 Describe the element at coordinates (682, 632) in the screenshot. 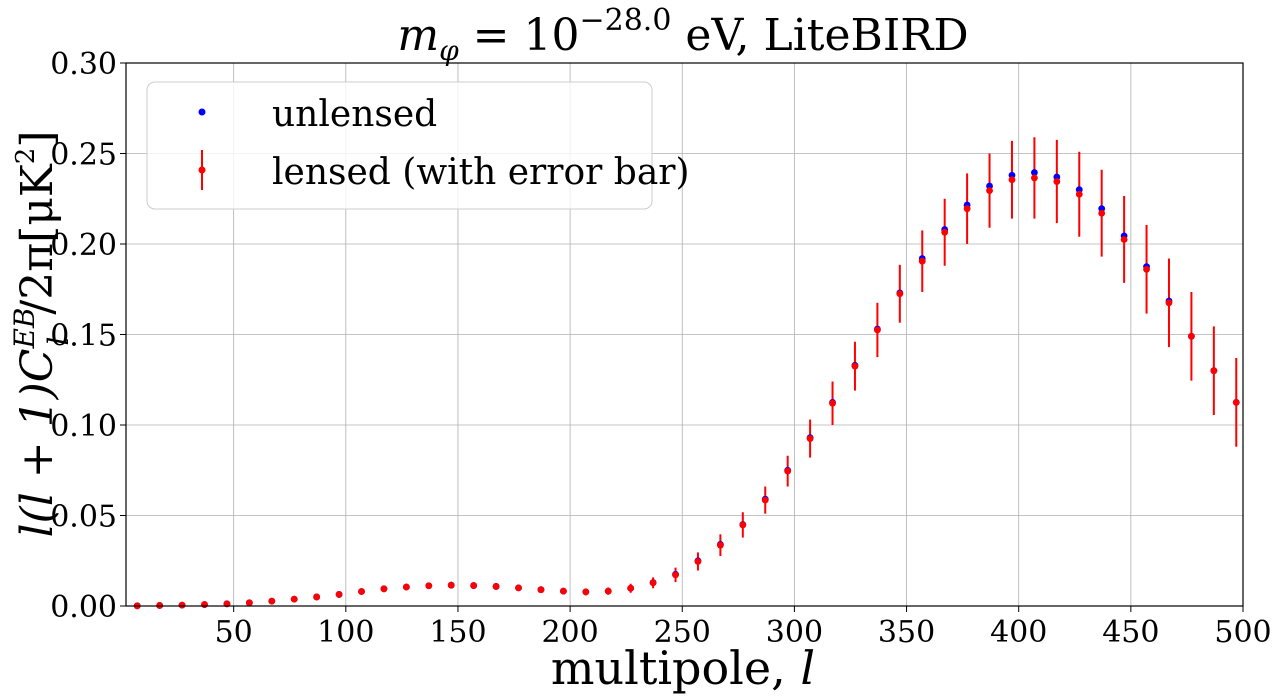

I see `x-tick-label: 250` at that location.